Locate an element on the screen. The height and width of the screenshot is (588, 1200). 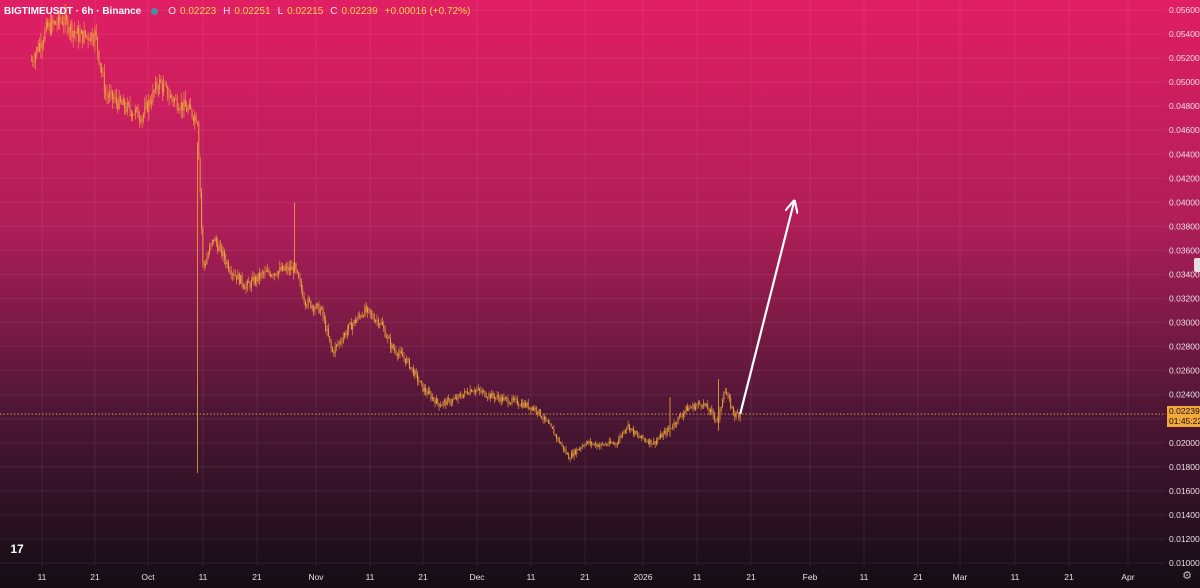
symbol-label: BIGTIMEUSDT · 6h · Binance is located at coordinates (73, 11).